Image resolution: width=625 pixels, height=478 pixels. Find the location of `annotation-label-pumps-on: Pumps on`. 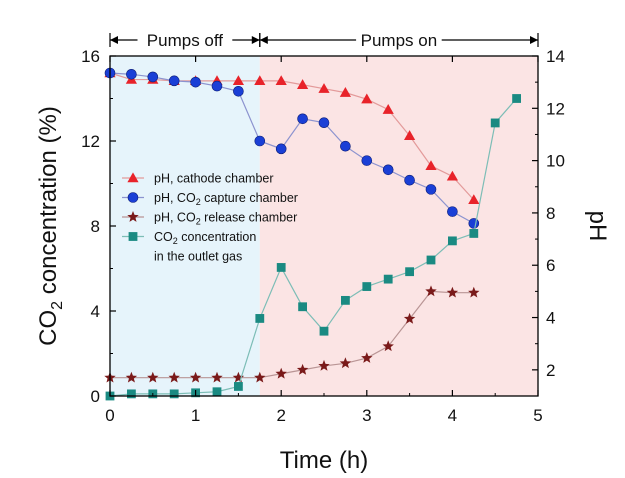

annotation-label-pumps-on: Pumps on is located at coordinates (399, 40).